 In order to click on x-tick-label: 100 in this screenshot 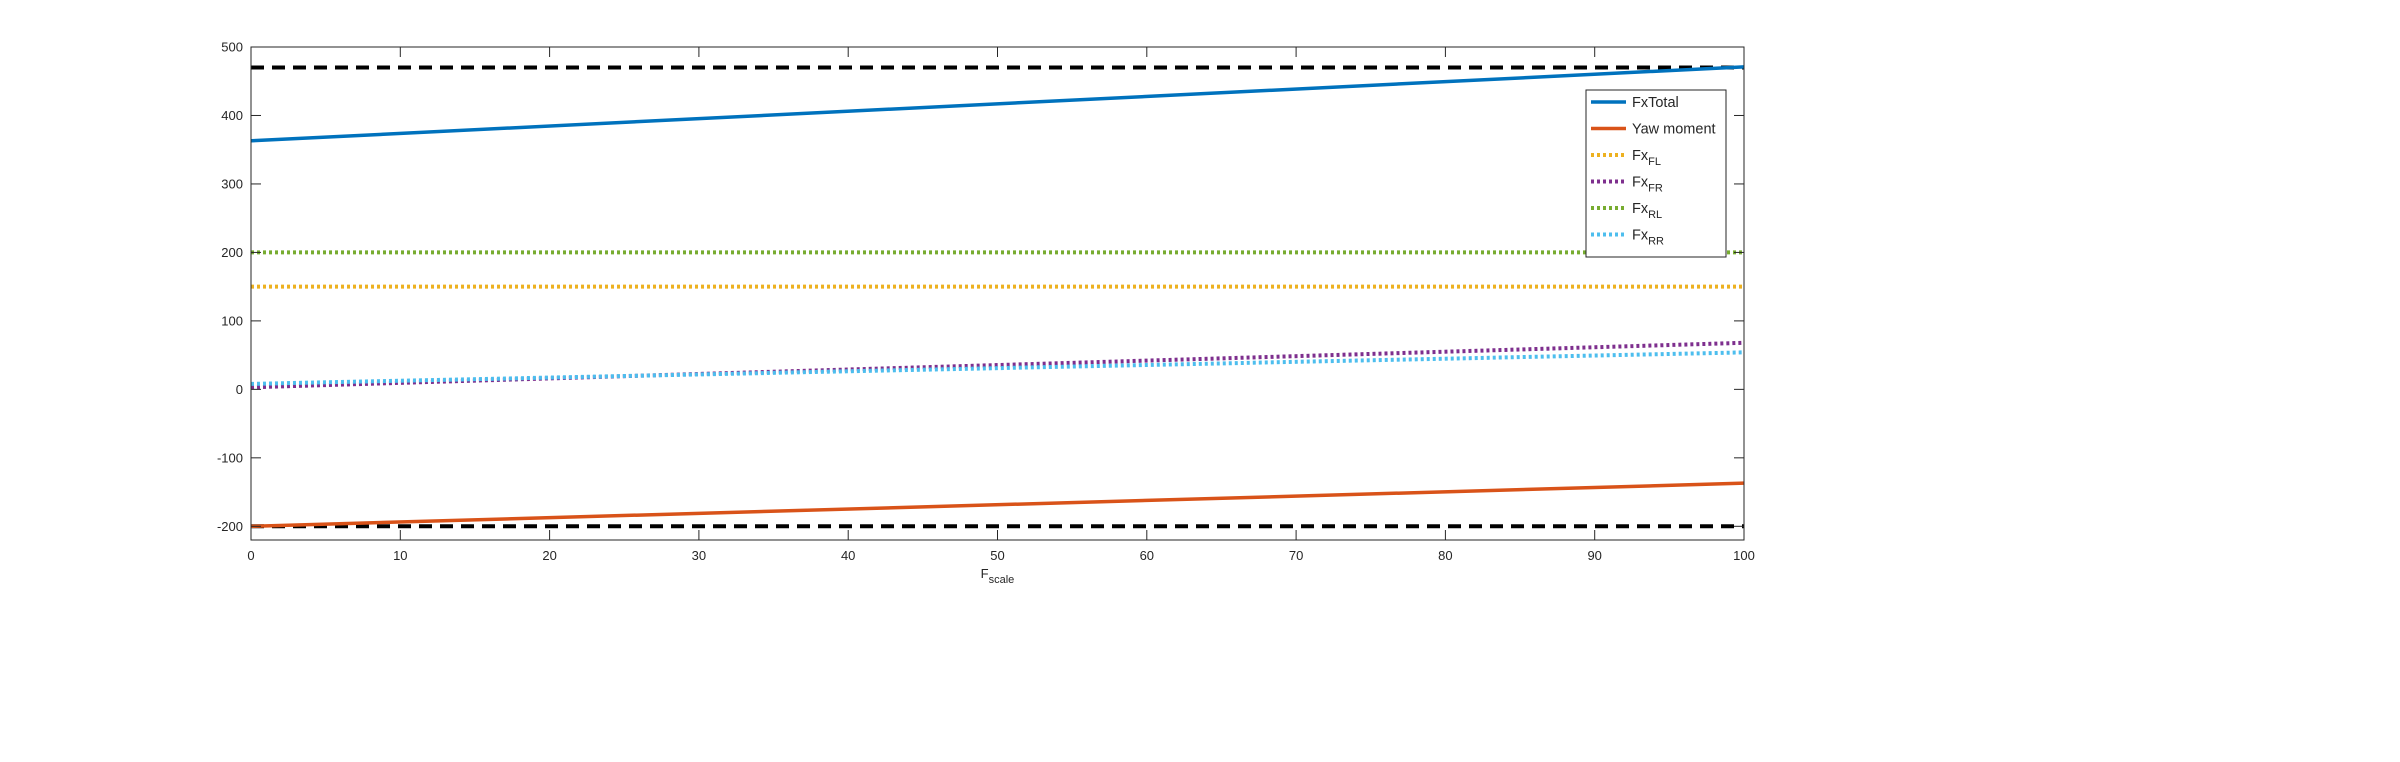, I will do `click(1744, 555)`.